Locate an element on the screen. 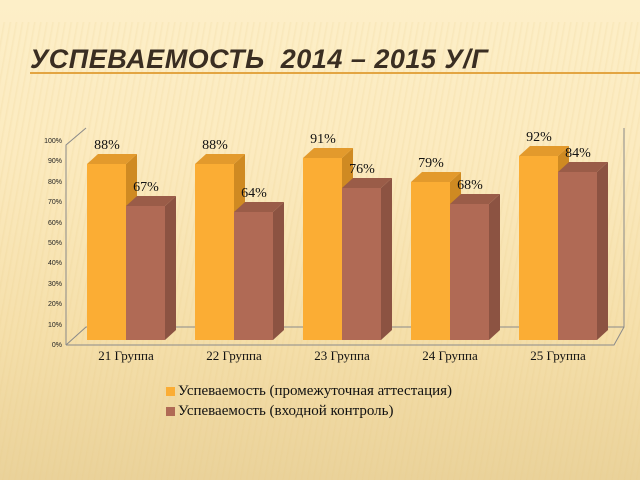  data-value-label: 79% is located at coordinates (431, 163).